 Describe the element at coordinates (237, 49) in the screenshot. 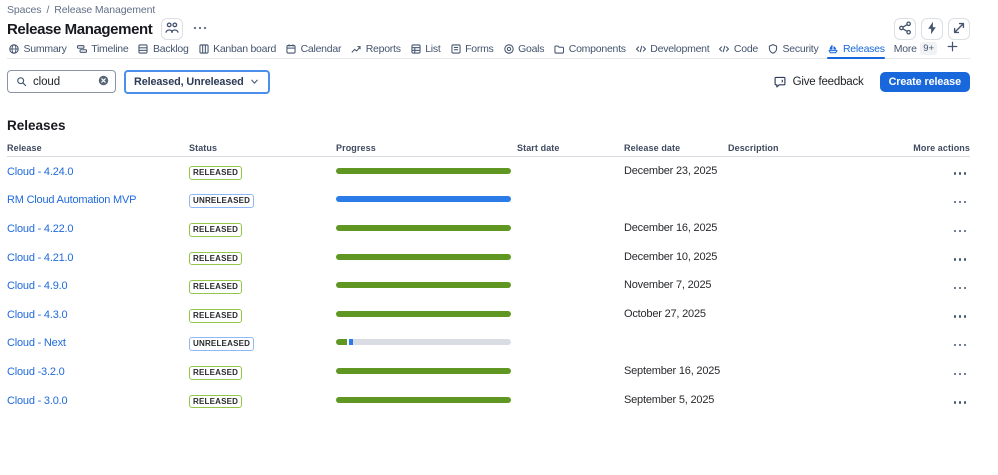

I see `tab-kanban-board: Kanban board` at that location.